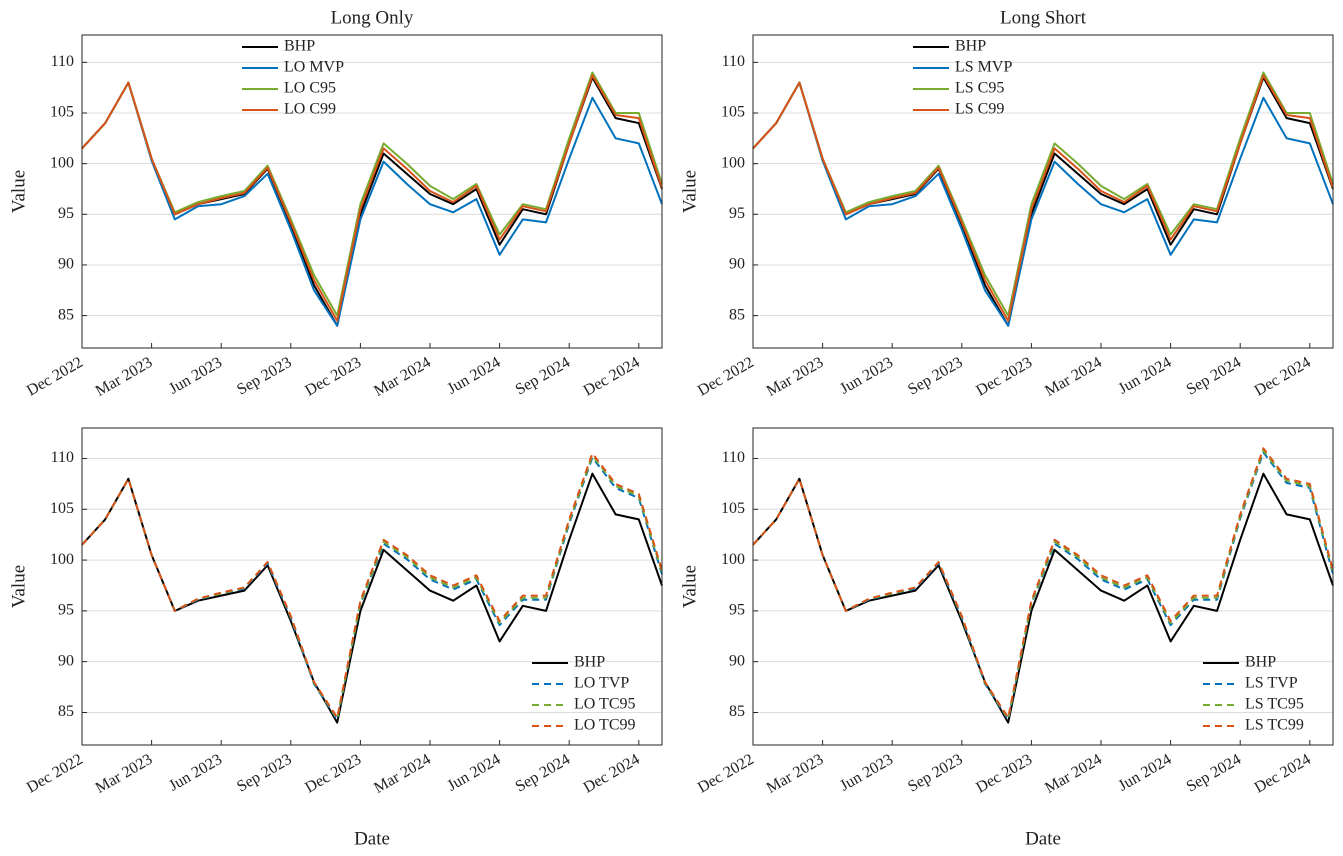 This screenshot has width=1343, height=856. I want to click on legend-label: LO TC99, so click(604, 725).